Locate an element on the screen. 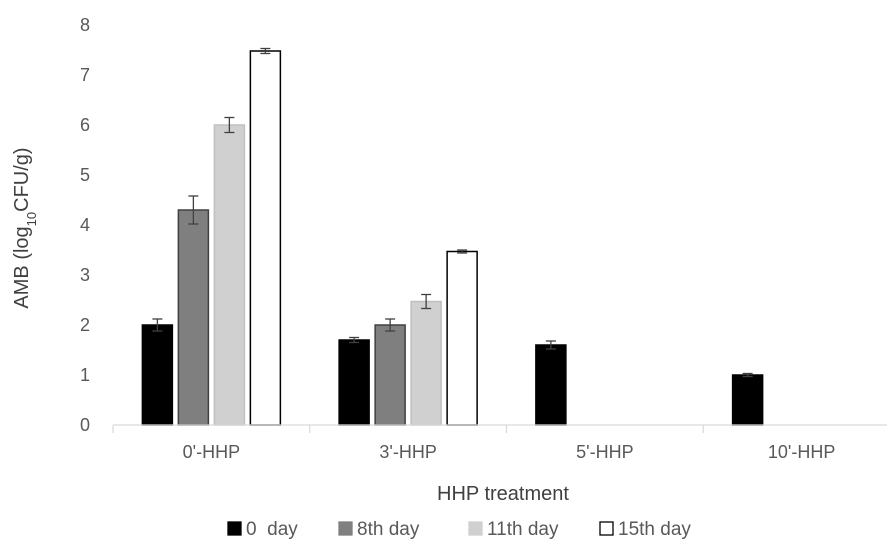 This screenshot has width=887, height=547. legend-label: 11th day is located at coordinates (523, 529).